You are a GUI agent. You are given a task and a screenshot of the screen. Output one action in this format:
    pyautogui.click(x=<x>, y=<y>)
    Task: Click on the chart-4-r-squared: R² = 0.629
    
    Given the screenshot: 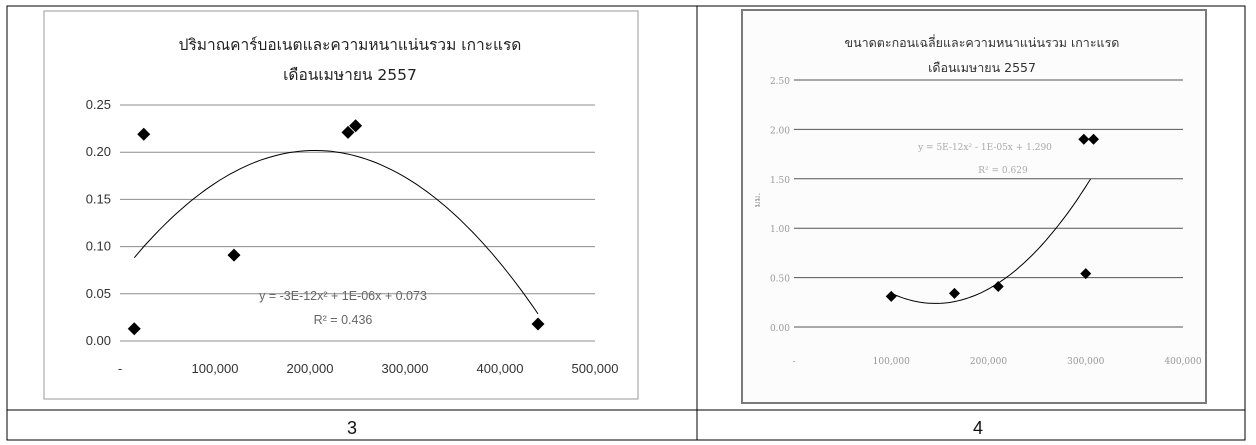 What is the action you would take?
    pyautogui.click(x=1003, y=171)
    